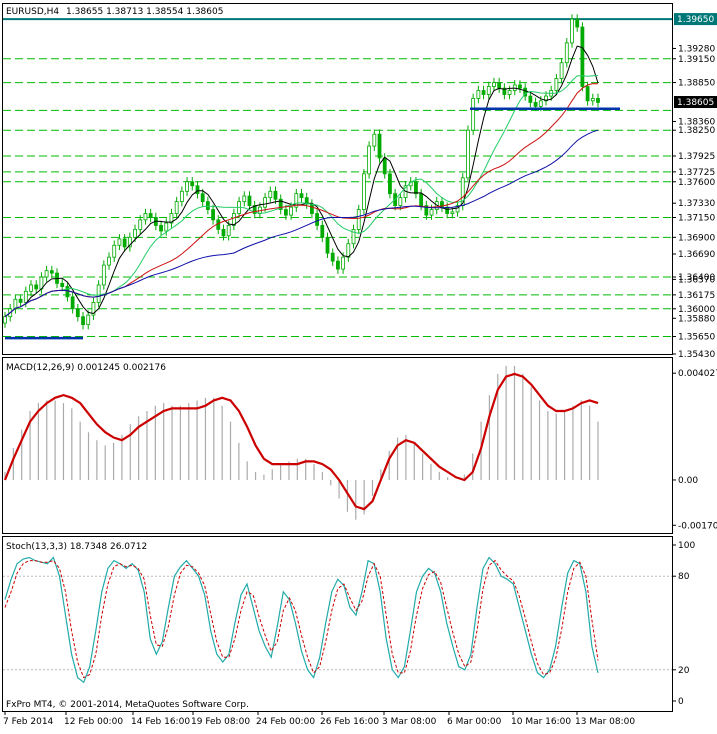 The height and width of the screenshot is (734, 717). I want to click on macd-axis: 0.004027 0.00 -0.001709, so click(694, 450).